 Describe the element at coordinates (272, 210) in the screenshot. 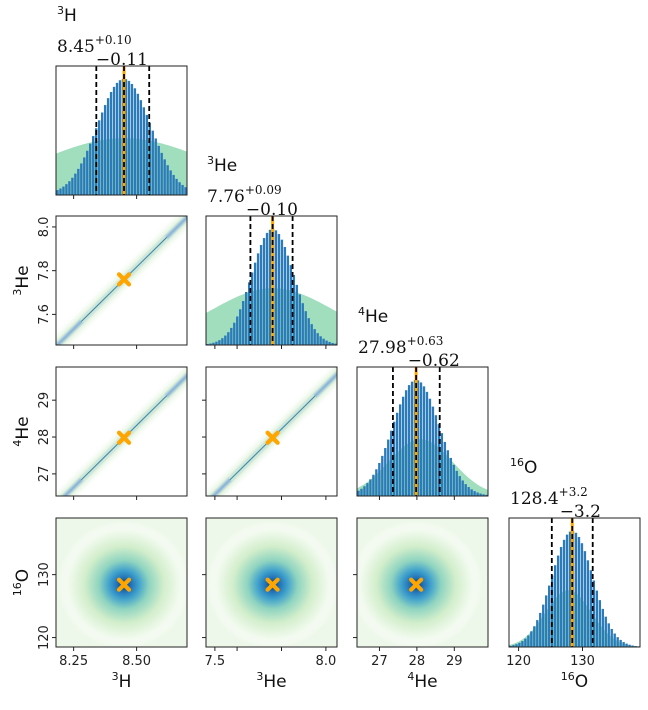

I see `minus-error: −0.10` at that location.